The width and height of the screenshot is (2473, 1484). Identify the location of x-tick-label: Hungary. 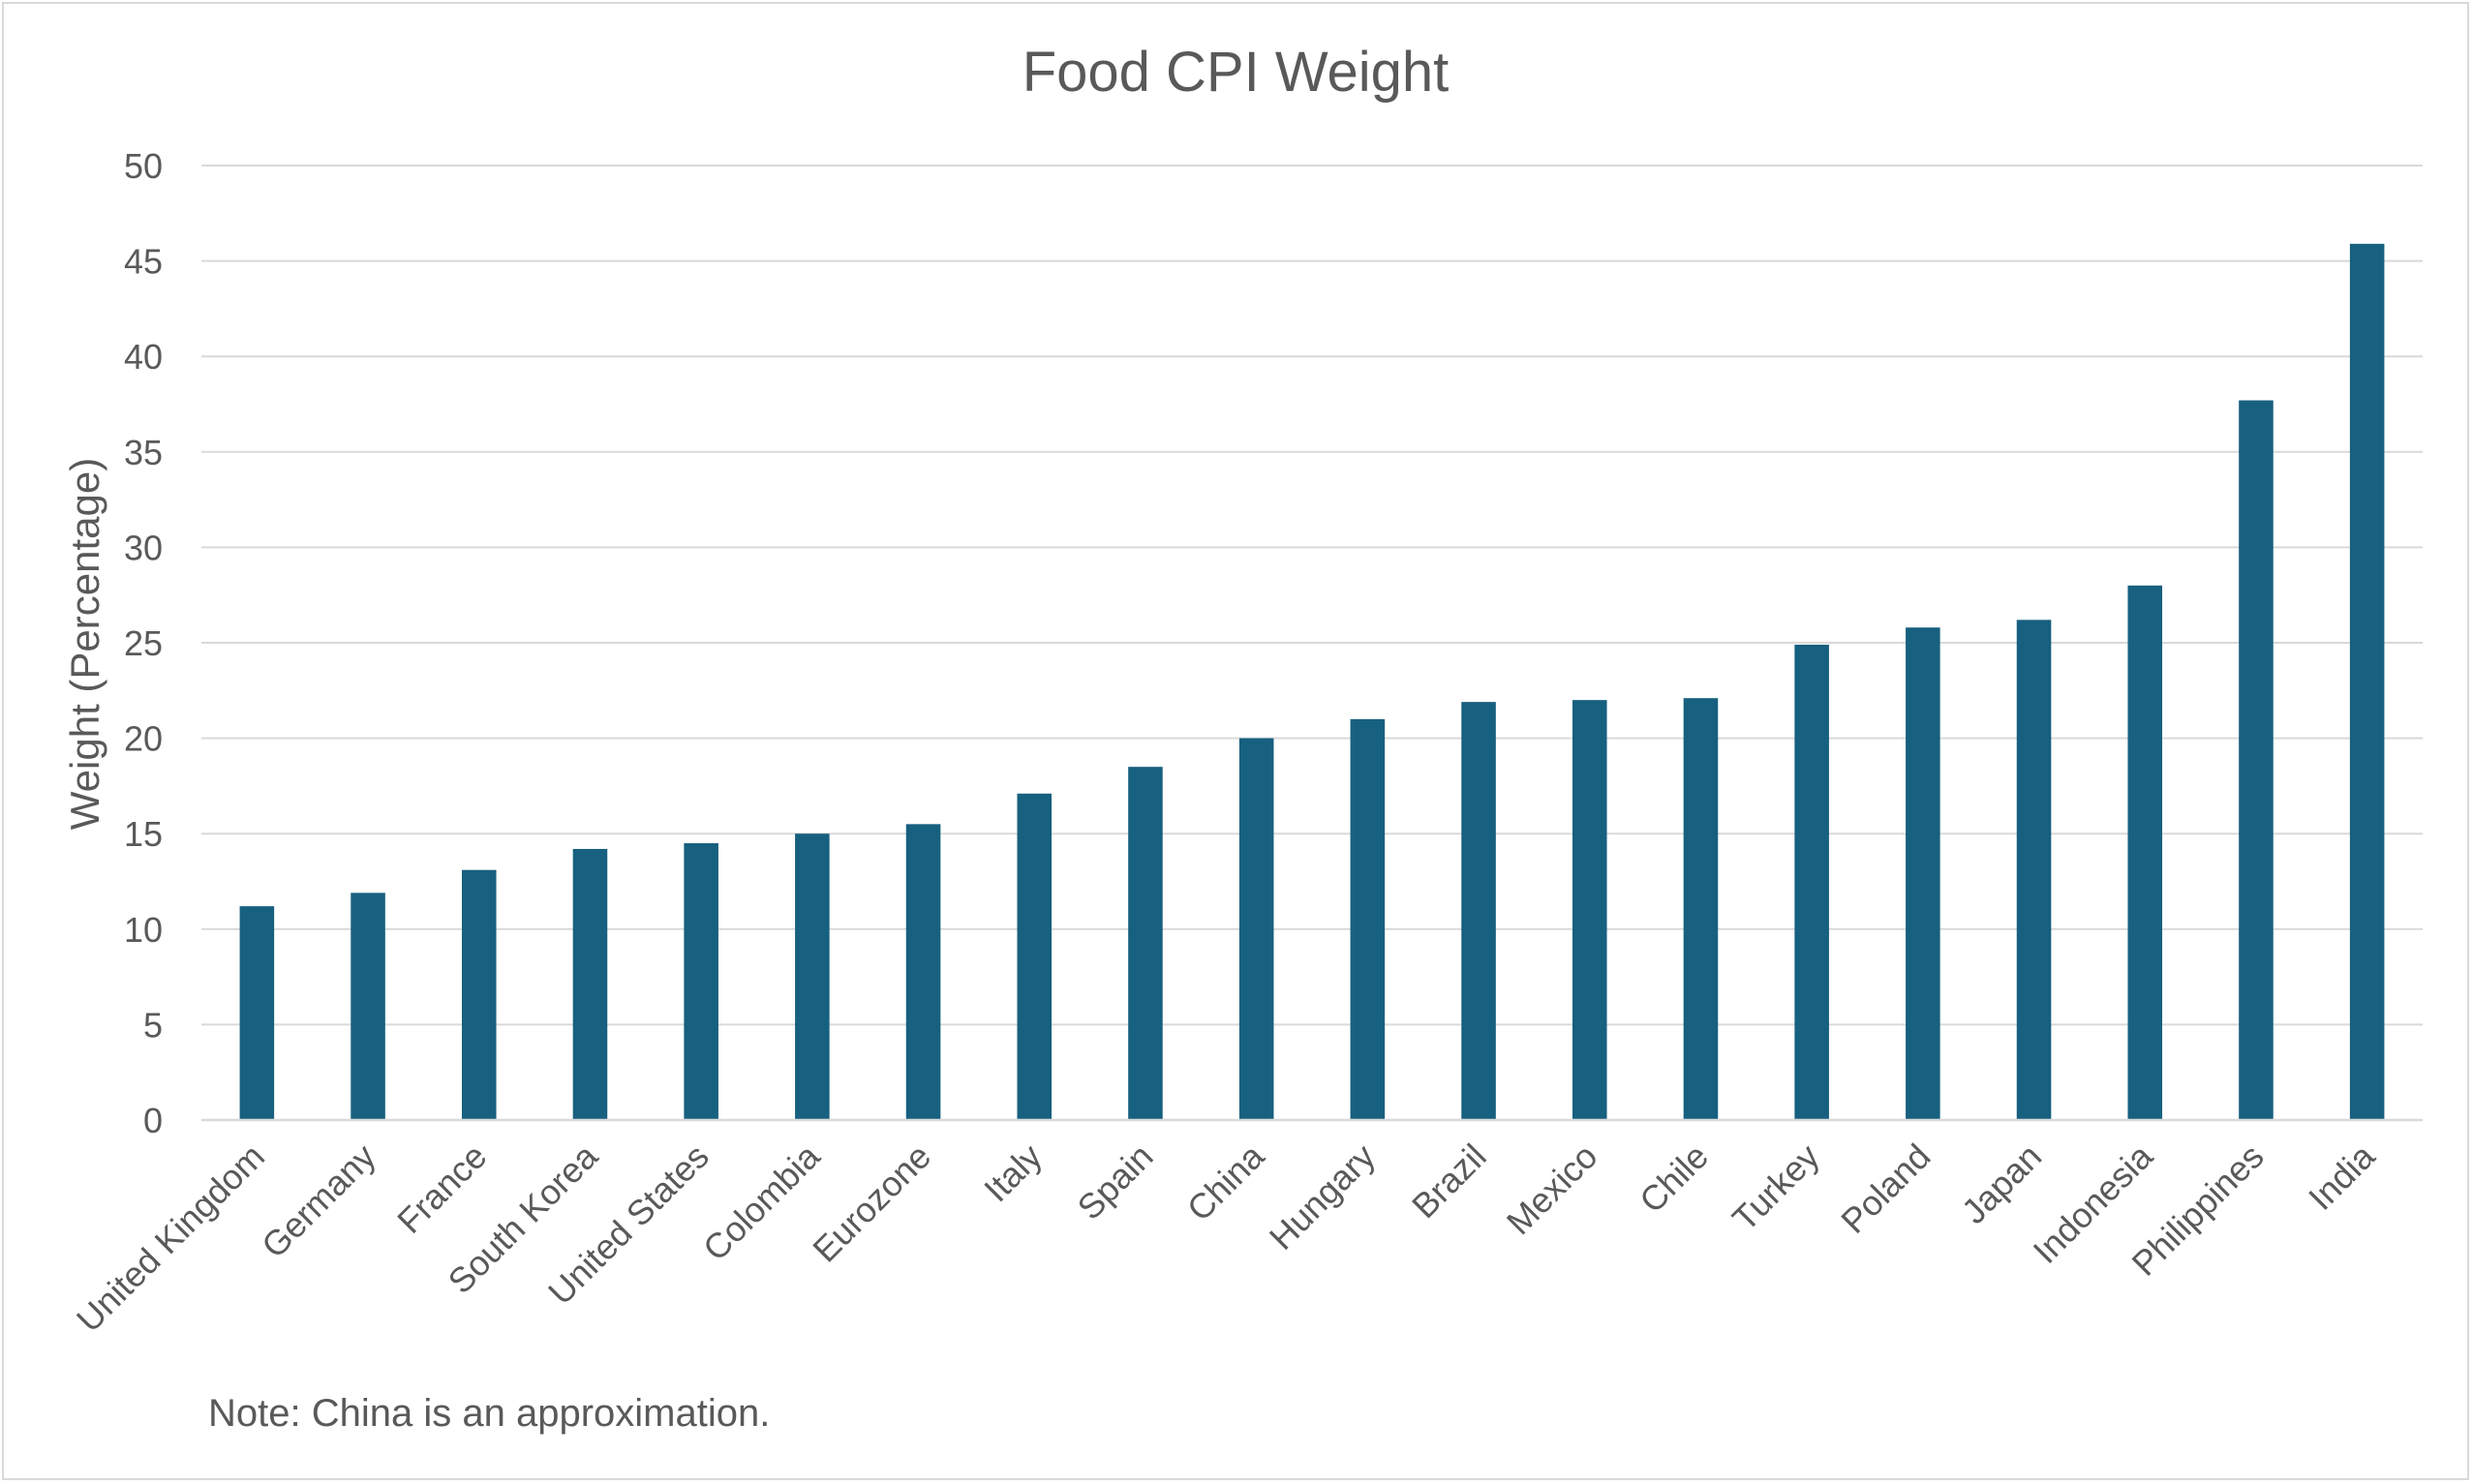
(1322, 1196).